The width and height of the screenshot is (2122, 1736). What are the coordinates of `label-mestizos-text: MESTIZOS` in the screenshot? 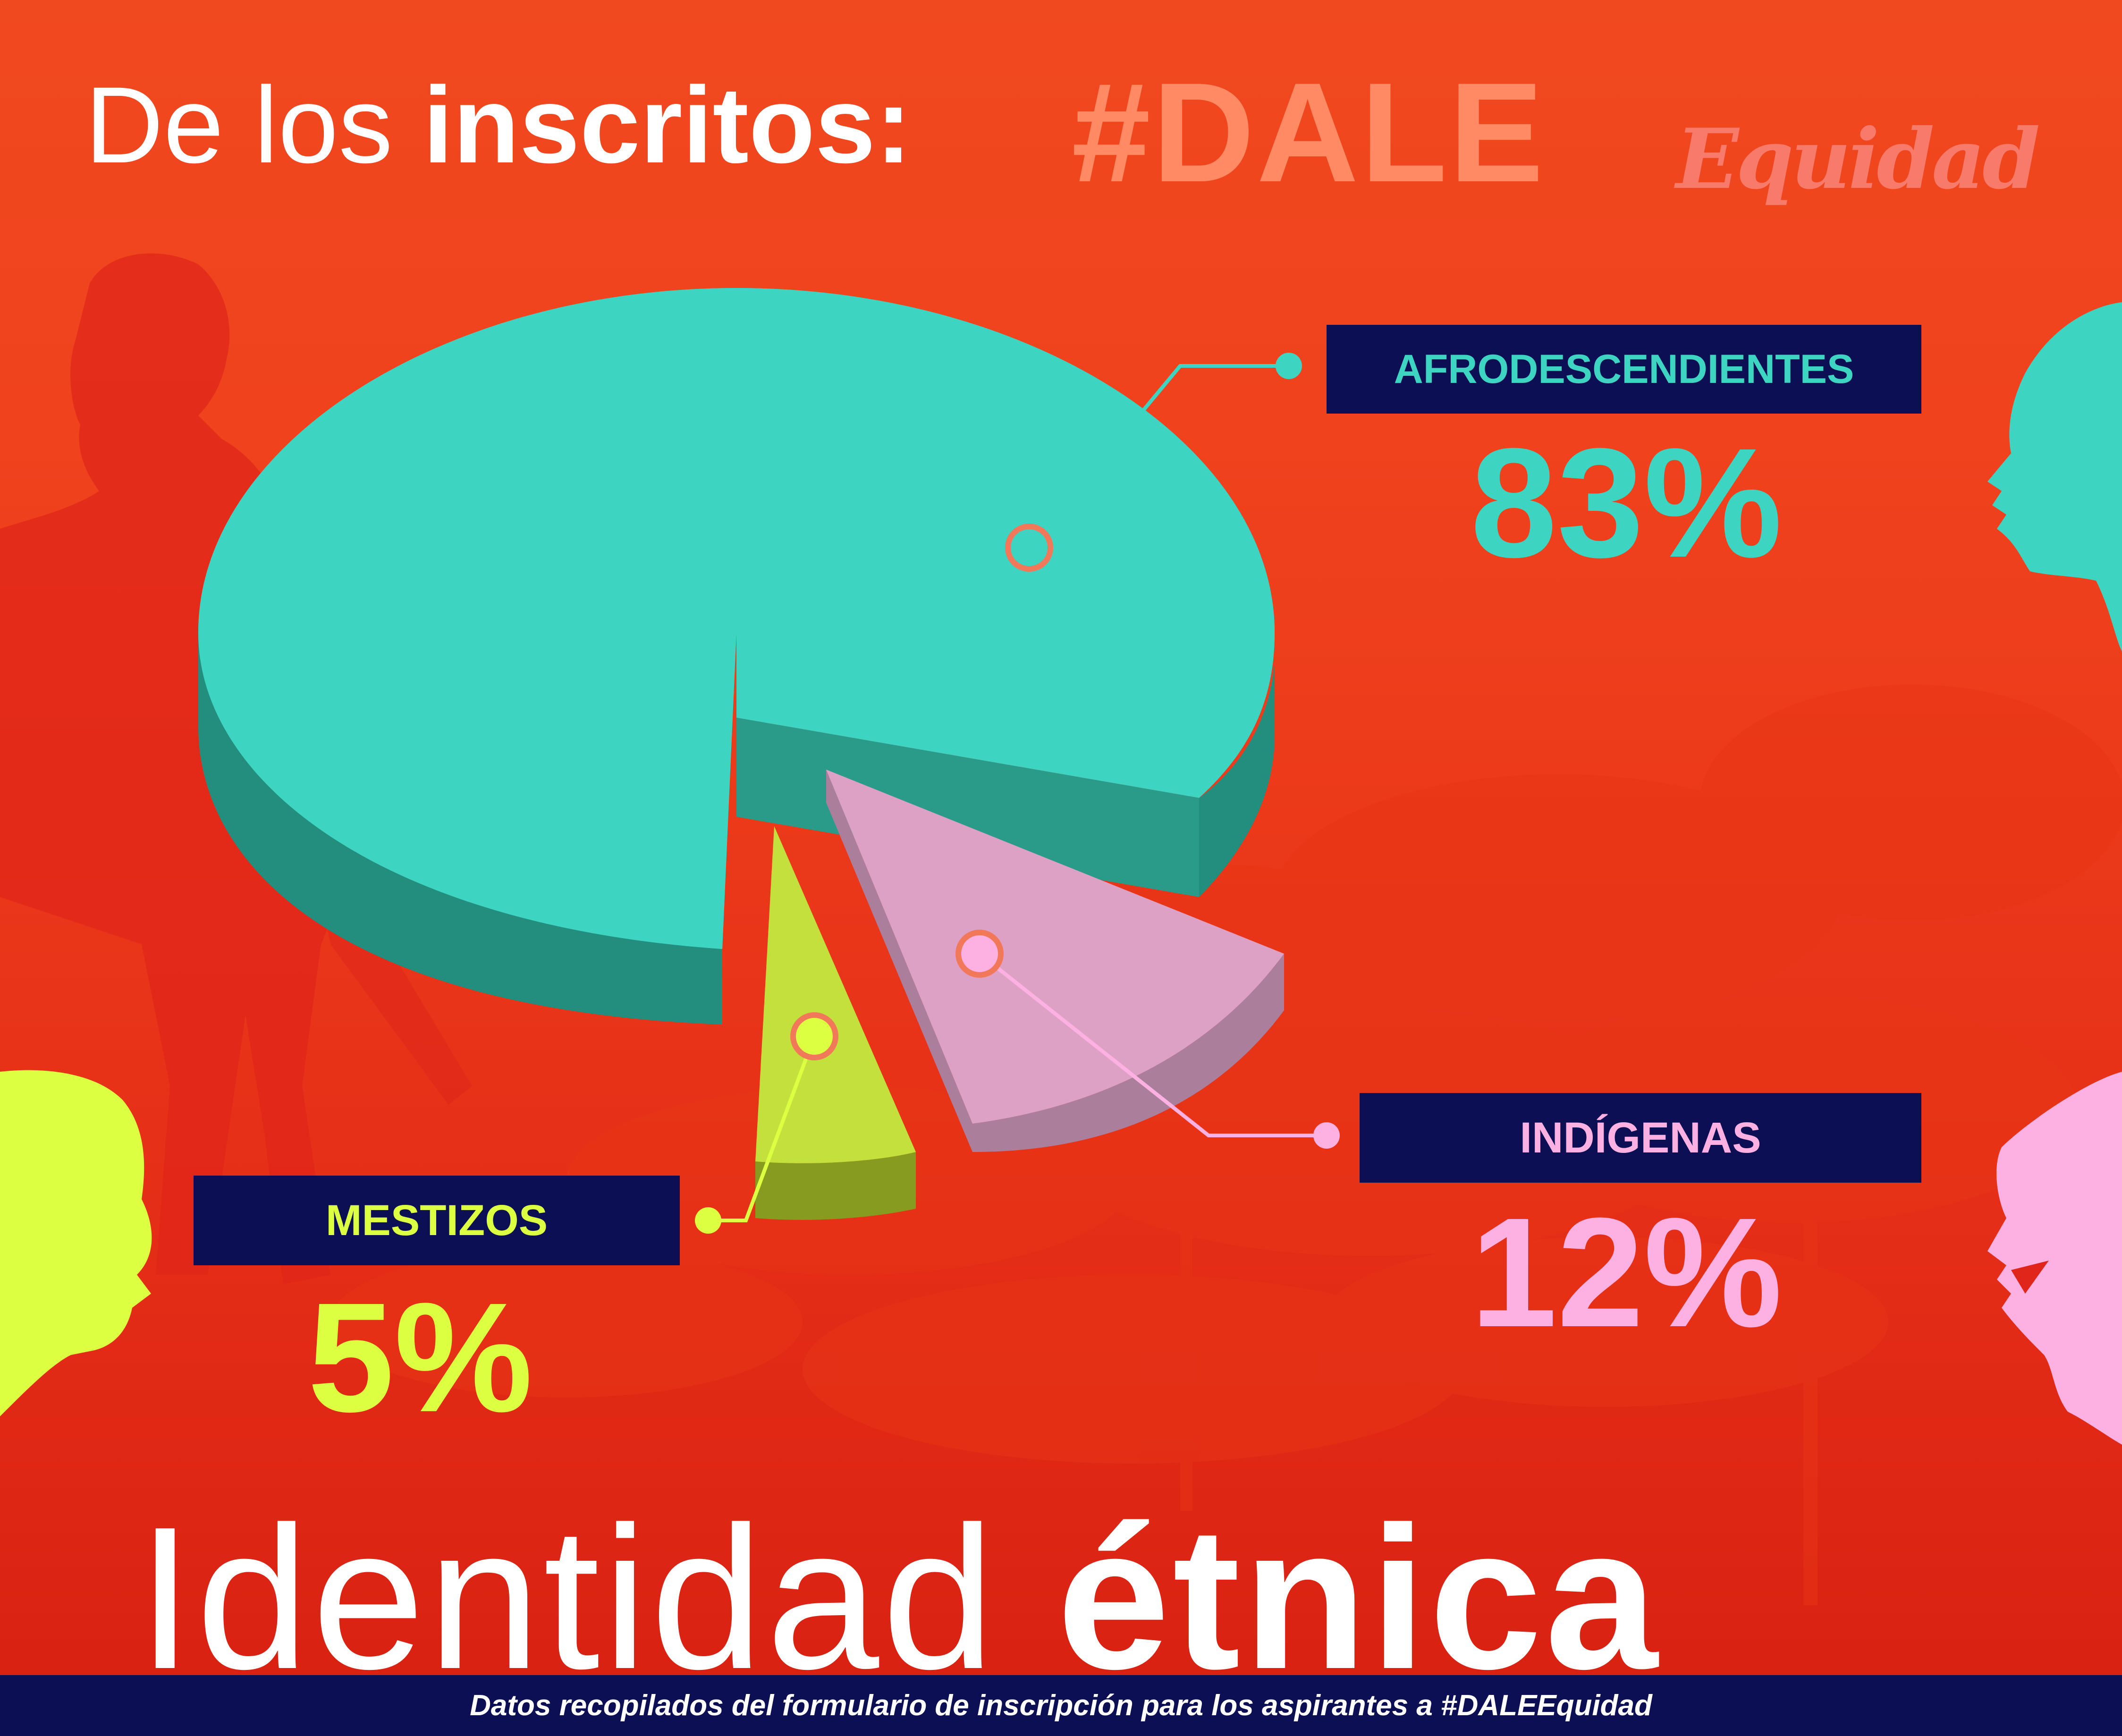 It's located at (436, 1220).